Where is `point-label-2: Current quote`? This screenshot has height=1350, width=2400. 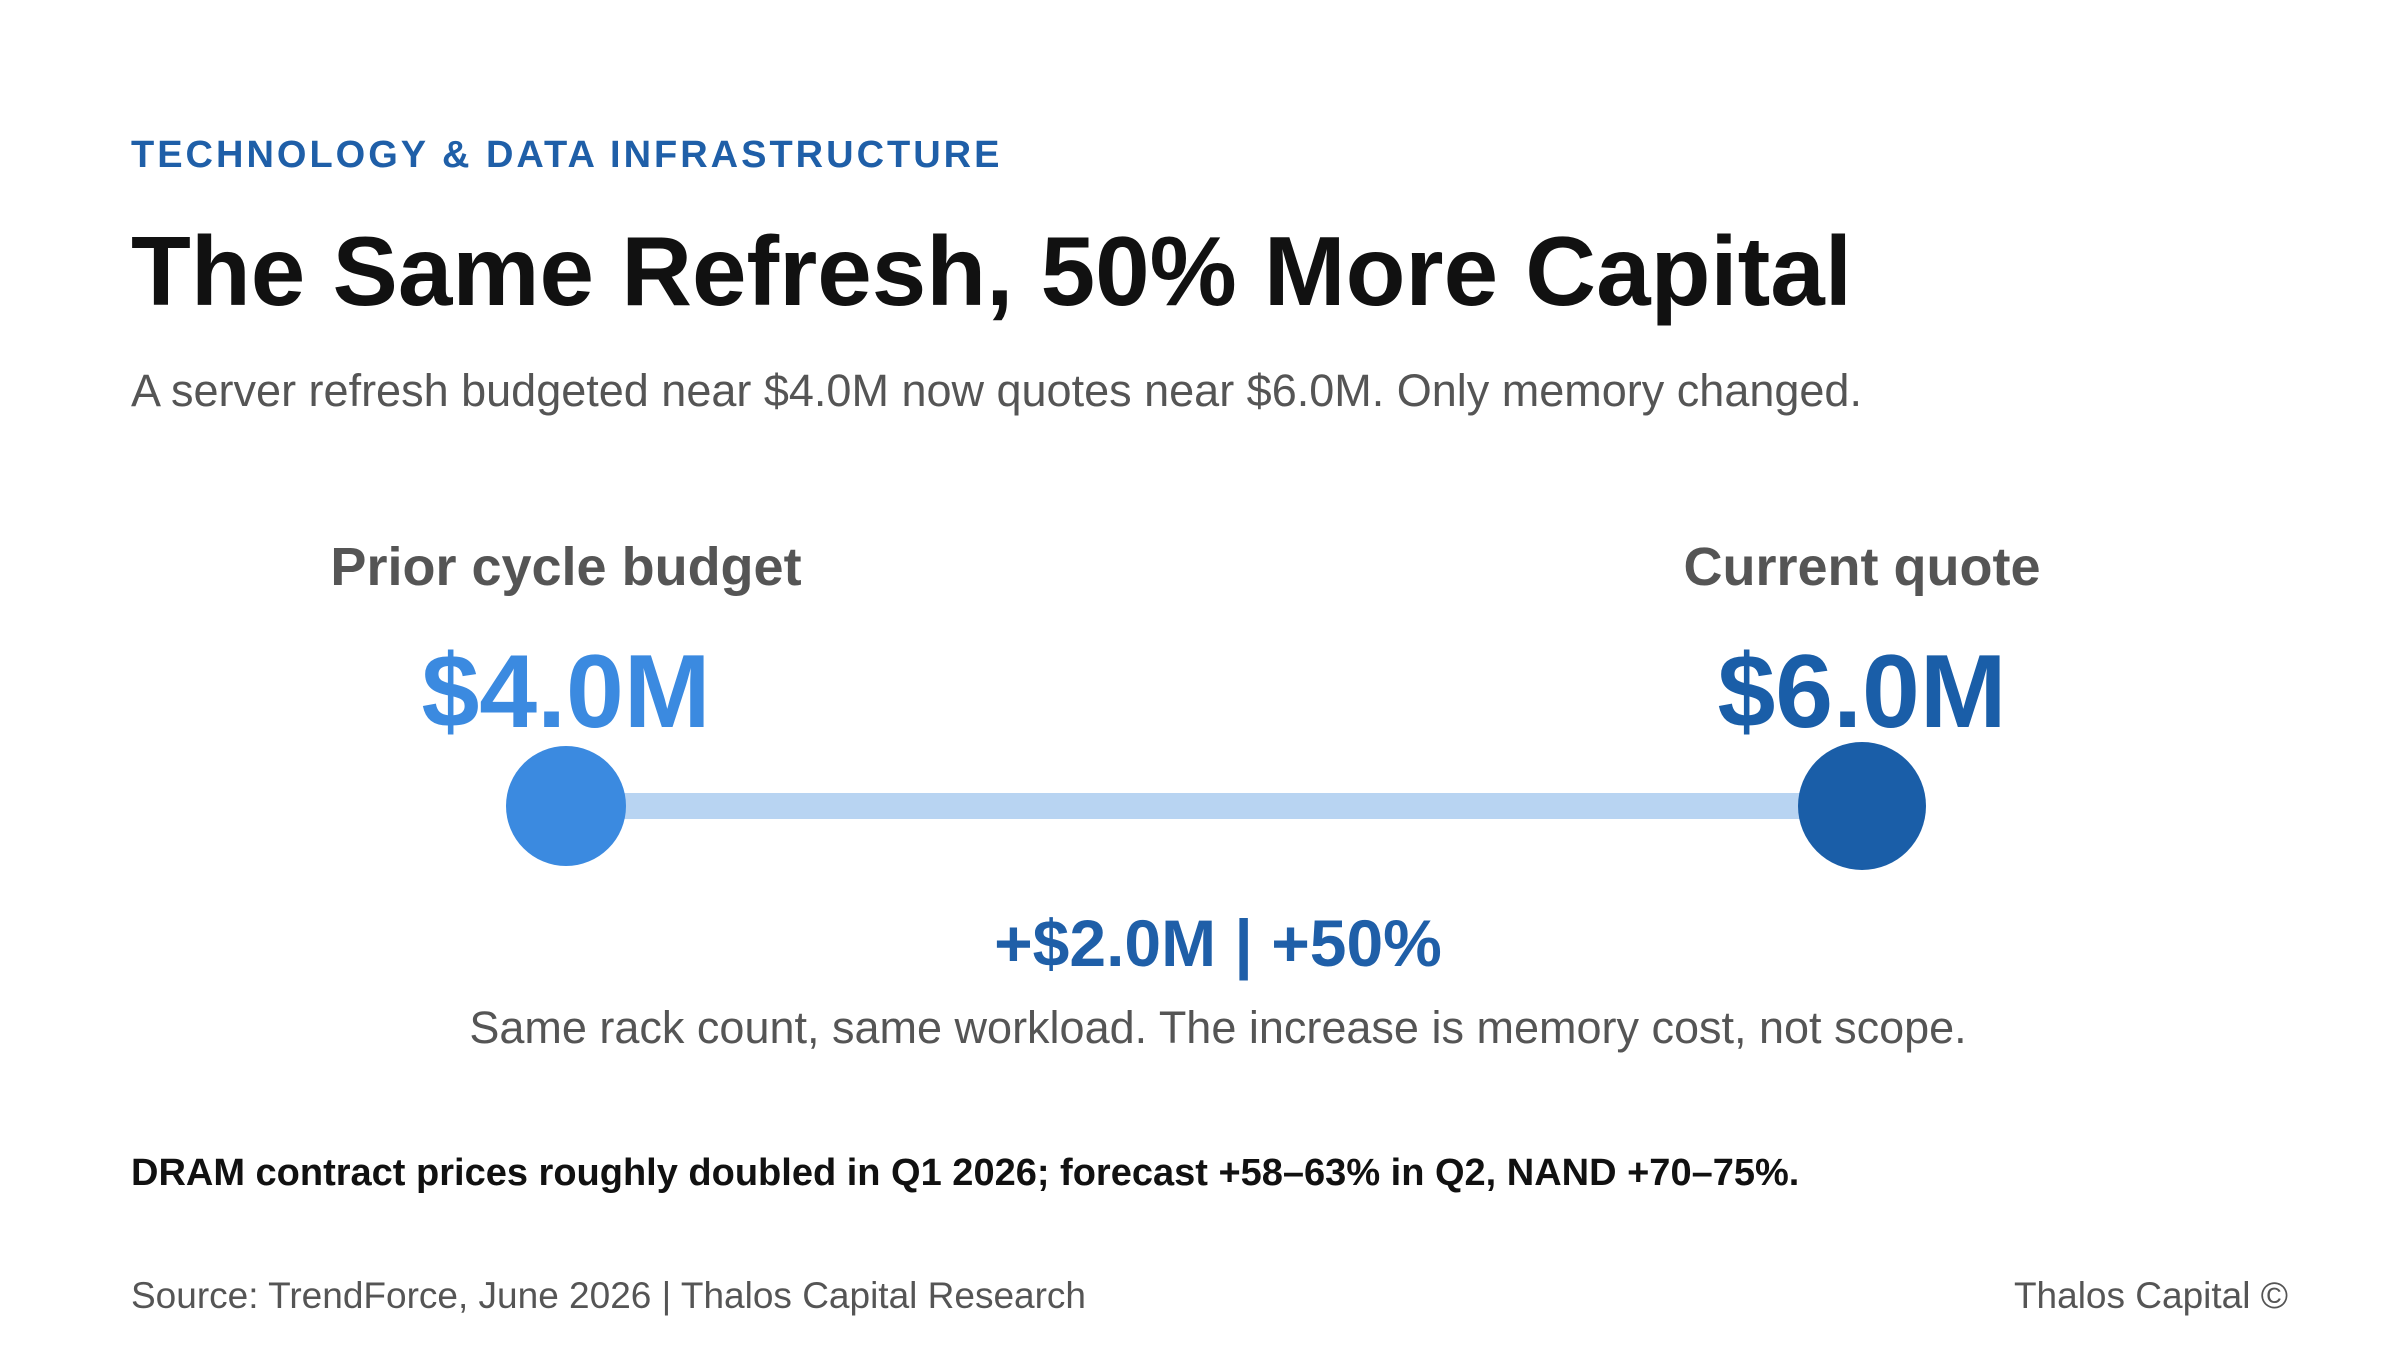
point-label-2: Current quote is located at coordinates (1862, 567).